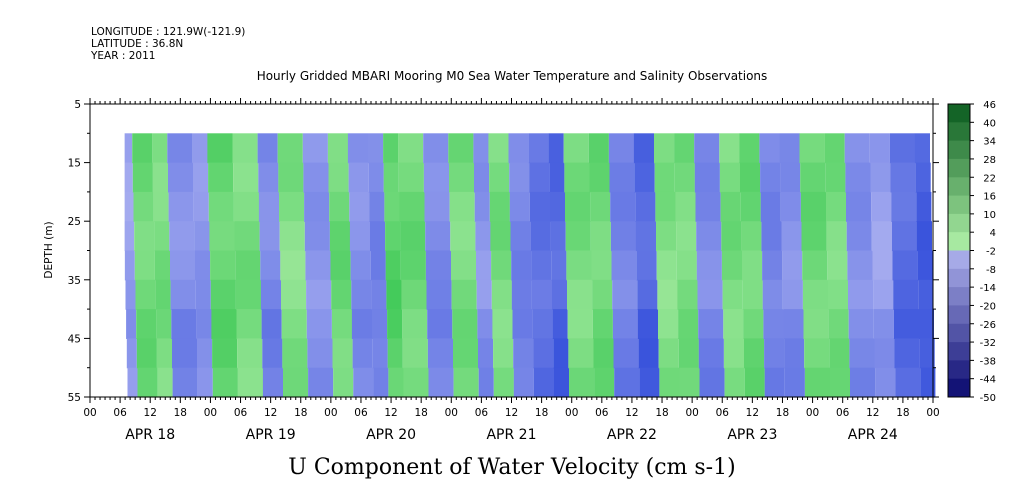  I want to click on y-axis-label: DEPTH (m), so click(49, 249).